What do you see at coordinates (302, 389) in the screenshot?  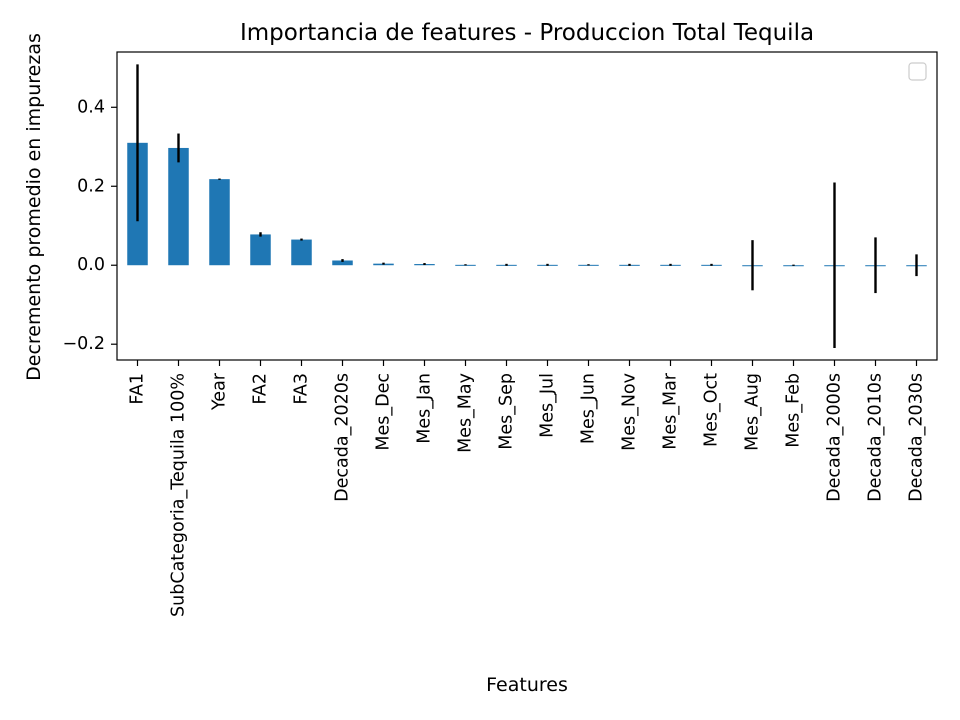 I see `x-tick-label-fa3: FA3` at bounding box center [302, 389].